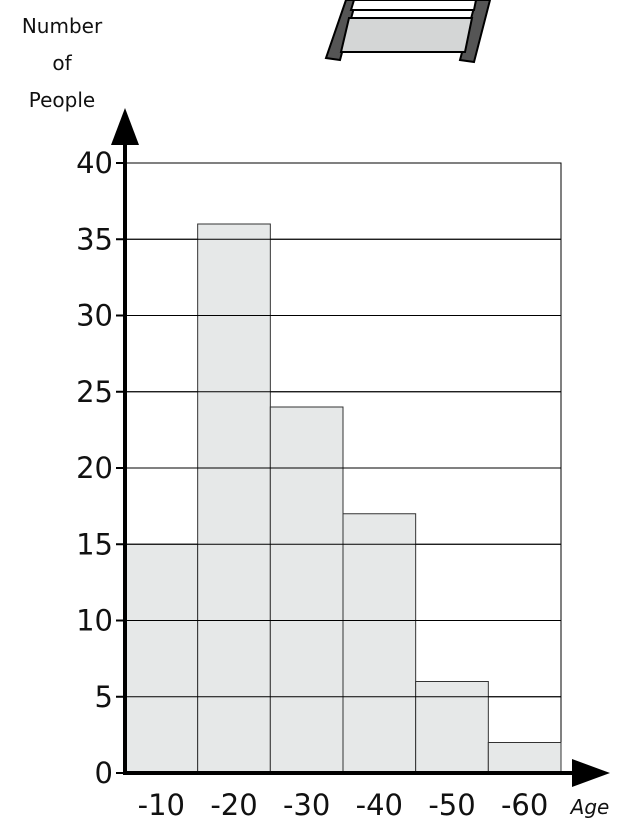 The image size is (630, 822). I want to click on y-tick-label-25: 25, so click(94, 392).